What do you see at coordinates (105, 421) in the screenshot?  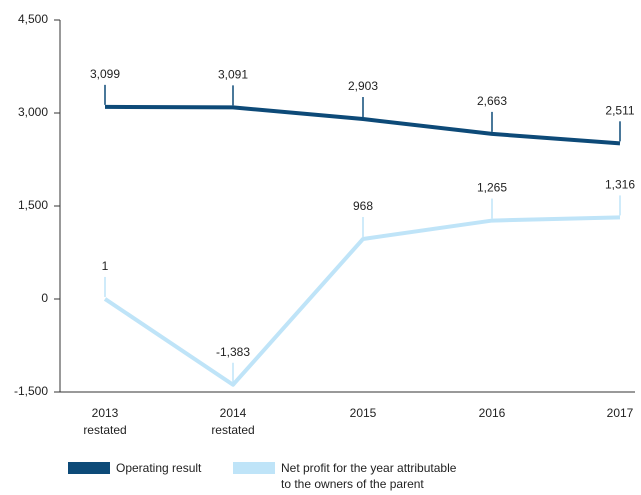 I see `x-tick-label: 2013 restated` at bounding box center [105, 421].